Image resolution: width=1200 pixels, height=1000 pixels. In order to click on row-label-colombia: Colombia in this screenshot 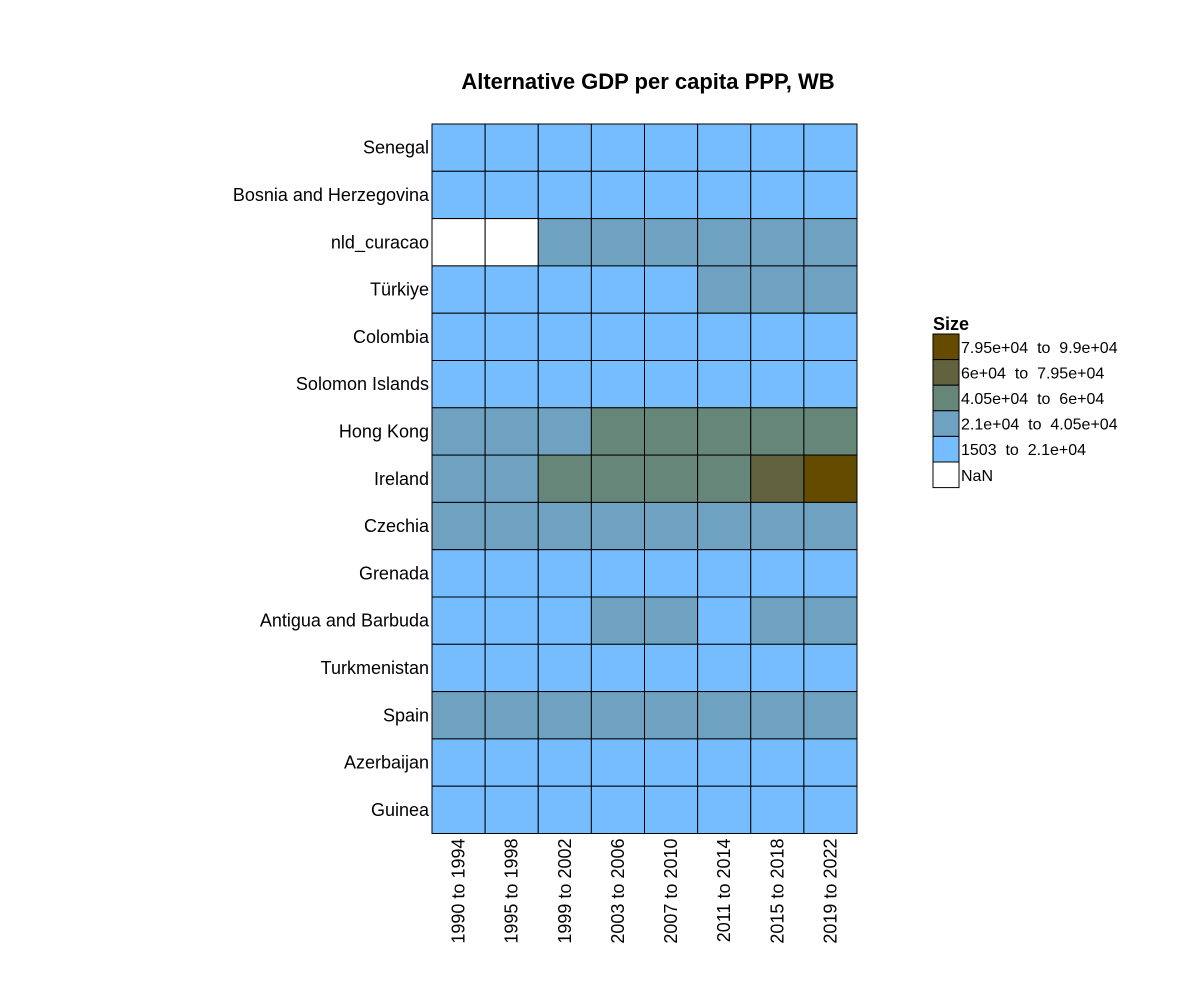, I will do `click(391, 337)`.